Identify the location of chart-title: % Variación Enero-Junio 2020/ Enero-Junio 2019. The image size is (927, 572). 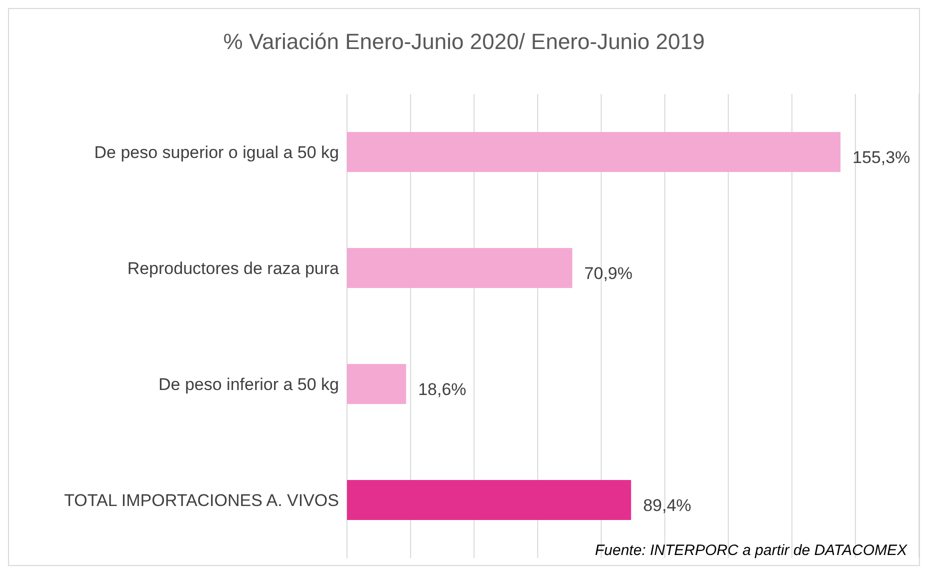
(464, 42).